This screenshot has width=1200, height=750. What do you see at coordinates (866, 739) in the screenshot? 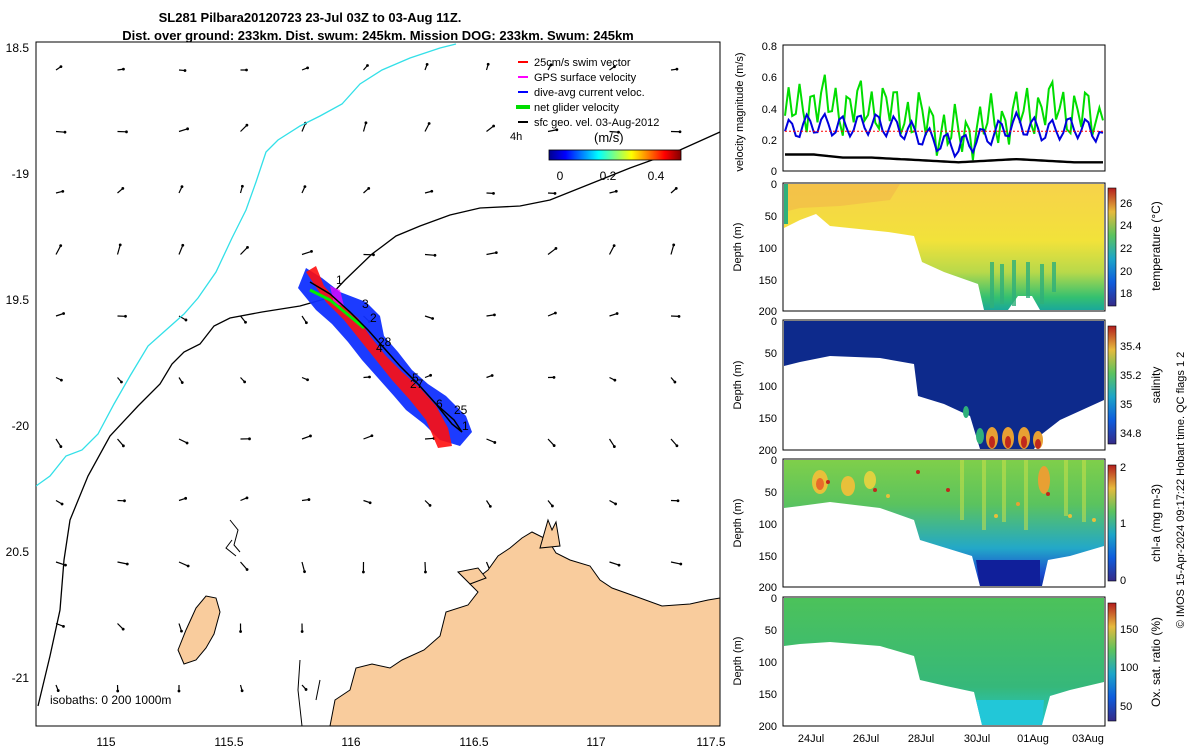
I see `time-tick: 26Jul` at bounding box center [866, 739].